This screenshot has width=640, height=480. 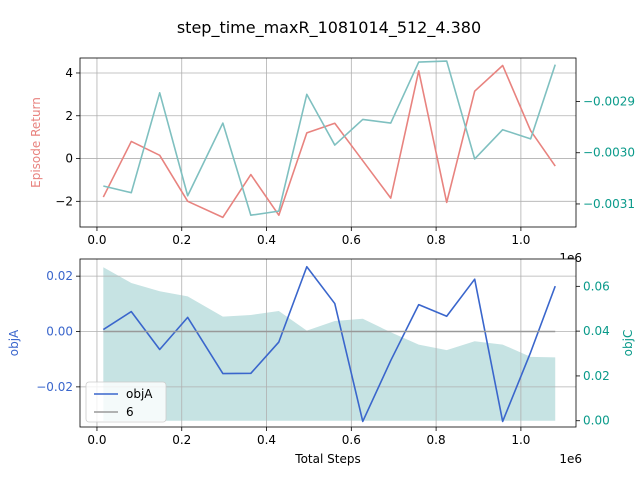 I want to click on x-offset-label: 1e6, so click(x=570, y=459).